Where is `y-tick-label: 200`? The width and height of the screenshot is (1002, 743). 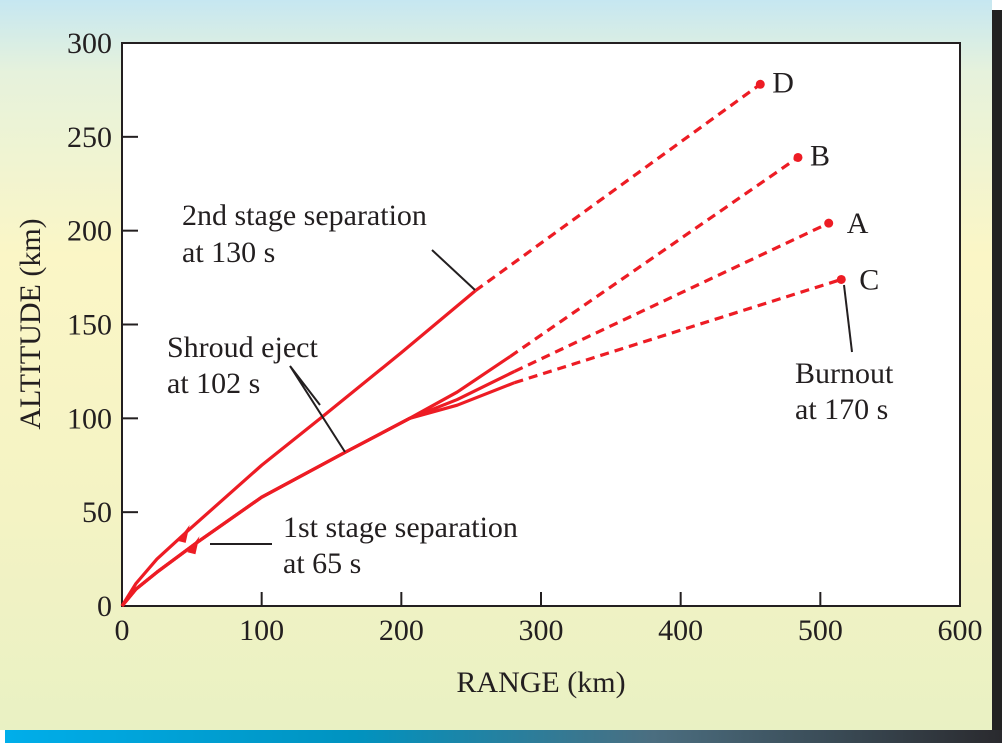 y-tick-label: 200 is located at coordinates (89, 231).